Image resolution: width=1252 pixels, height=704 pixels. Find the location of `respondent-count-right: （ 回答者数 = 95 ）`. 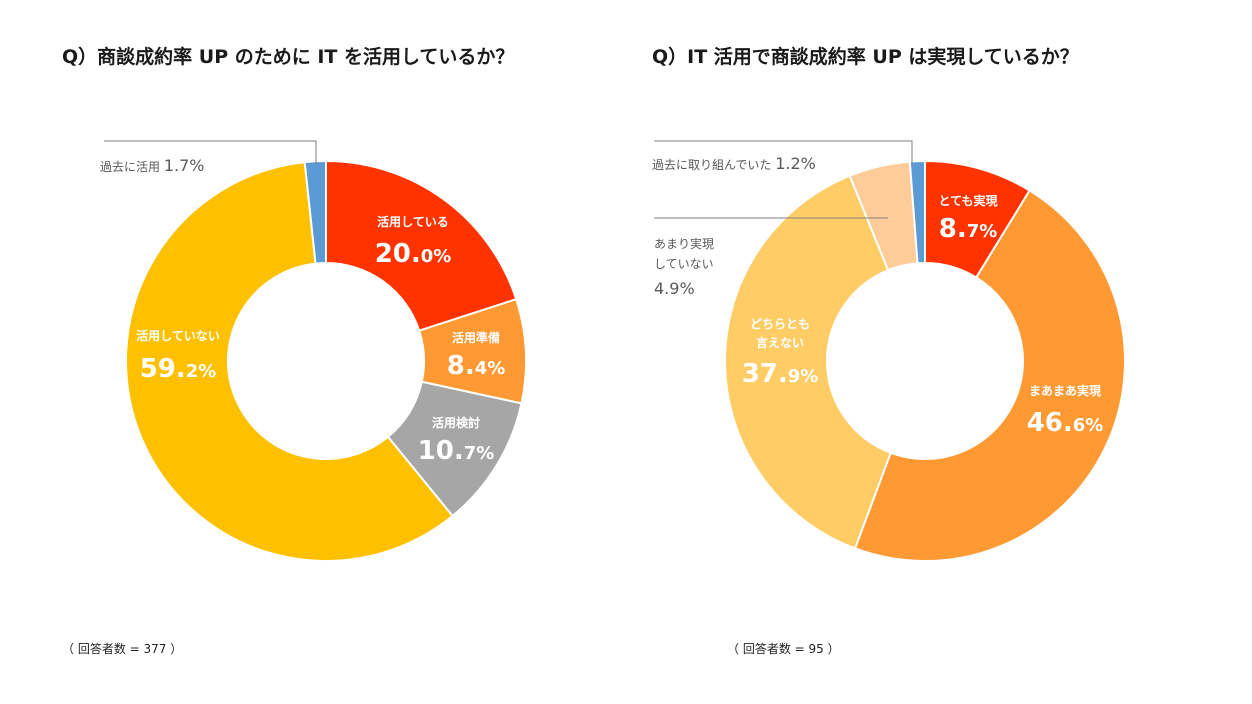

respondent-count-right: （ 回答者数 = 95 ） is located at coordinates (783, 649).